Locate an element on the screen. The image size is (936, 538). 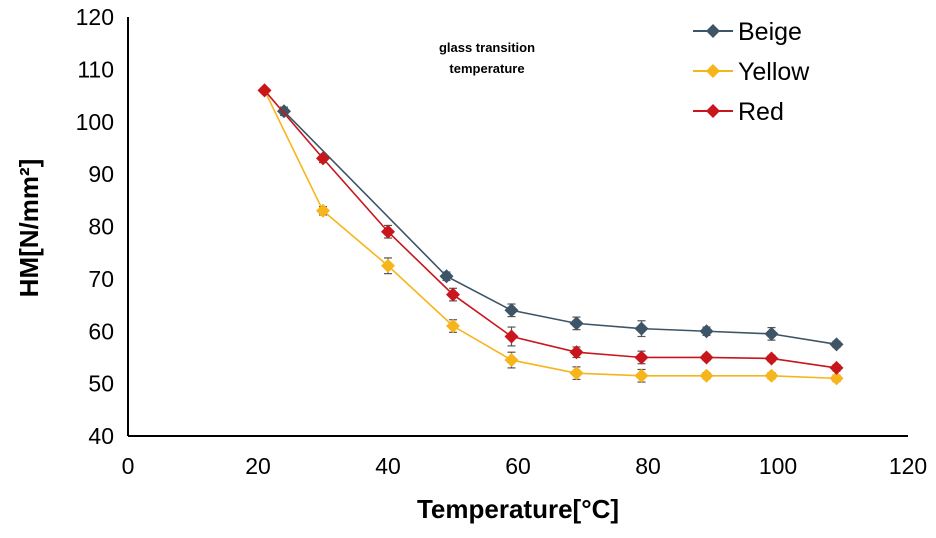
x-axis-title: Temperature[°C] is located at coordinates (518, 509).